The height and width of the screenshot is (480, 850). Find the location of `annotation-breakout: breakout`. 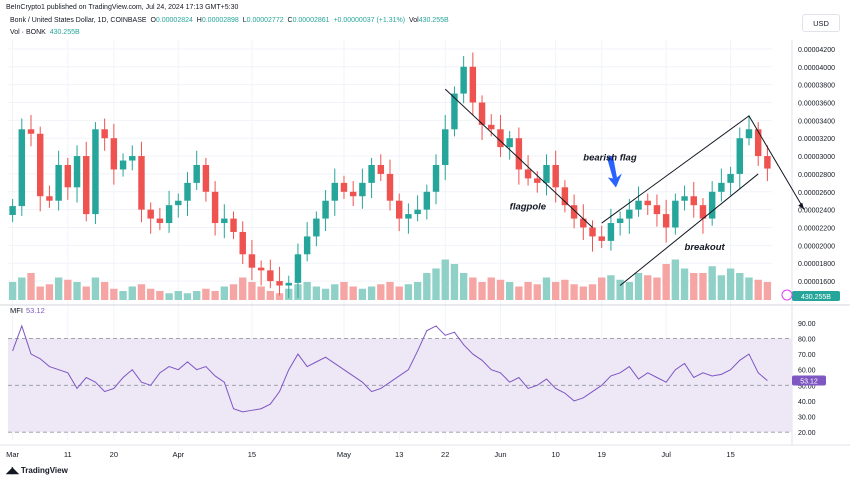

annotation-breakout: breakout is located at coordinates (705, 247).